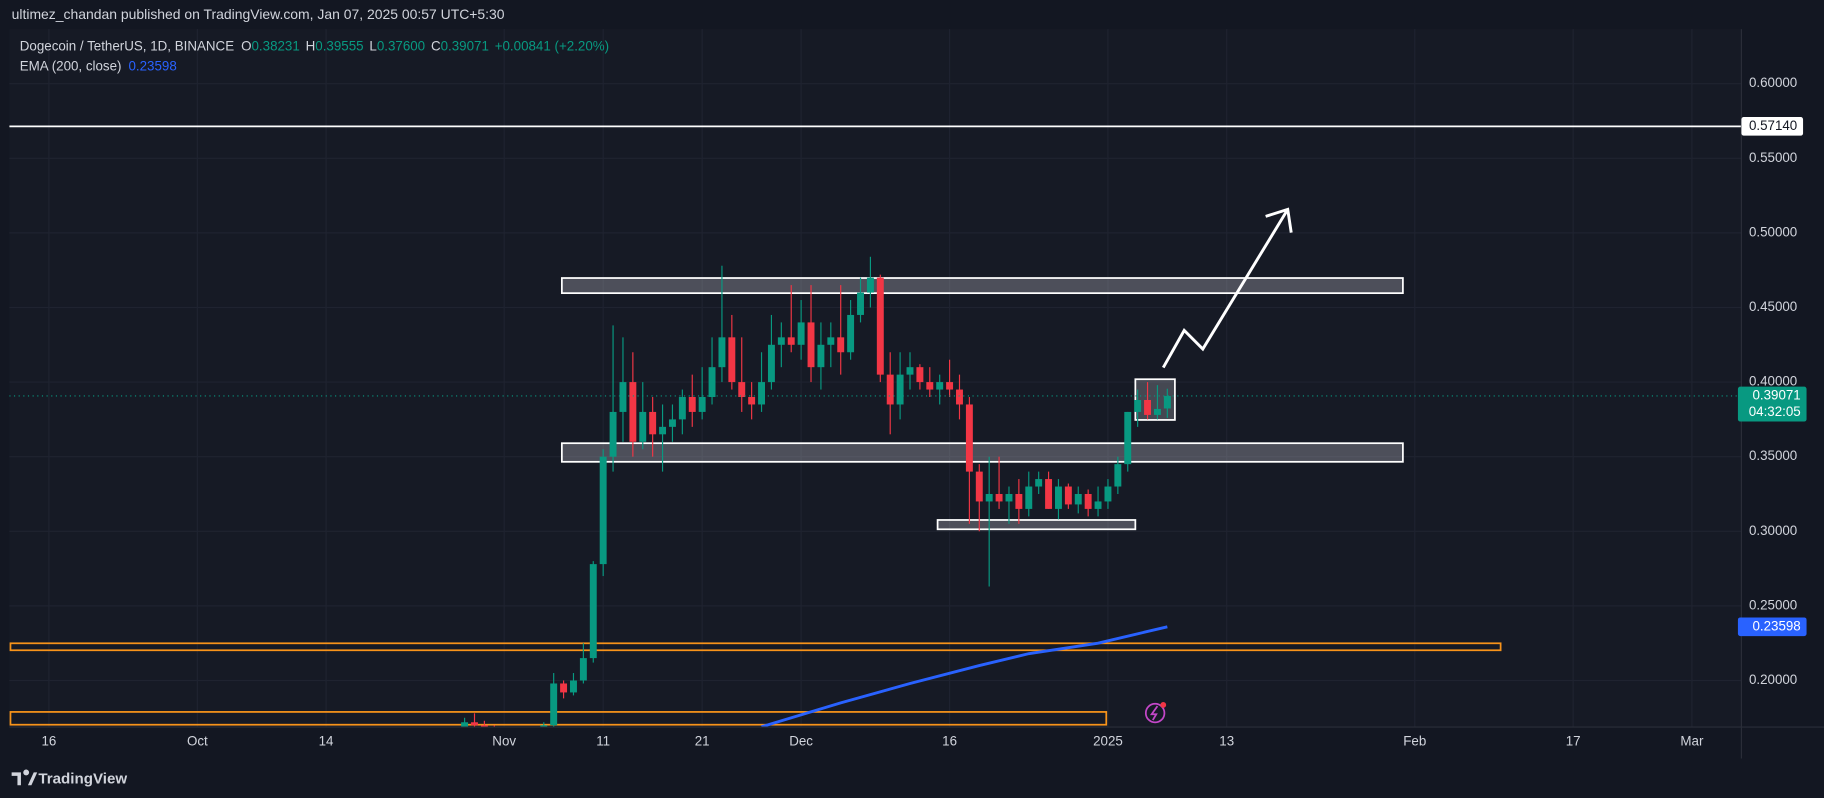  What do you see at coordinates (48, 741) in the screenshot?
I see `x-tick-label: 16` at bounding box center [48, 741].